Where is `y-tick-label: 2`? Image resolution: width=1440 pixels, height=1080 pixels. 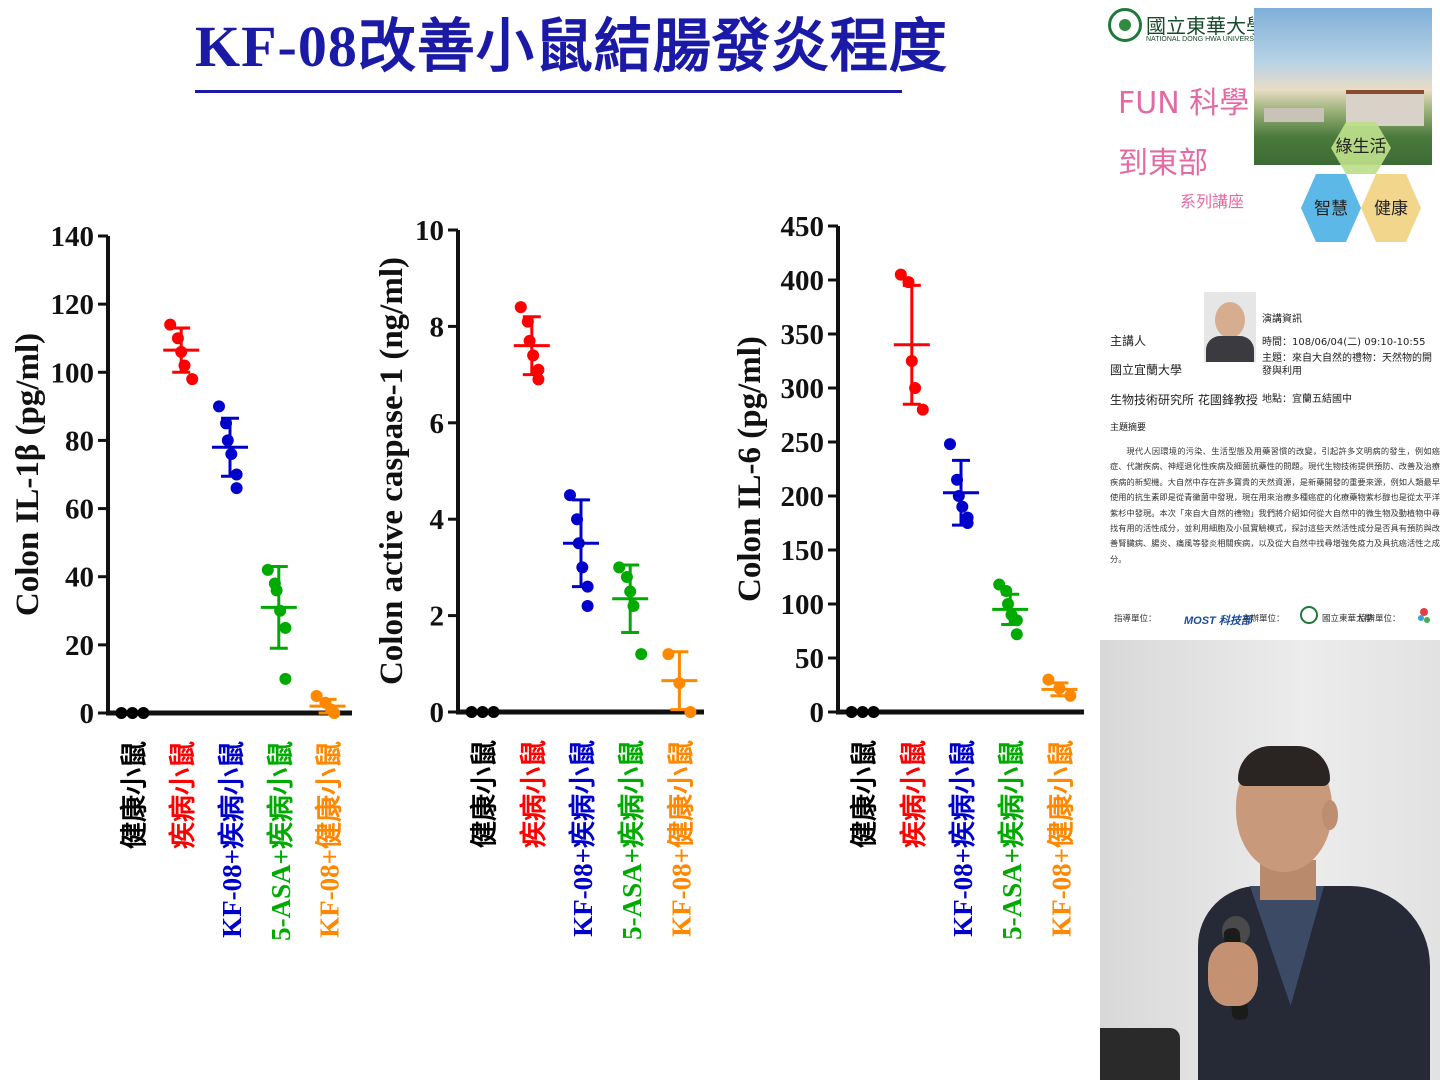
y-tick-label: 2 is located at coordinates (437, 617).